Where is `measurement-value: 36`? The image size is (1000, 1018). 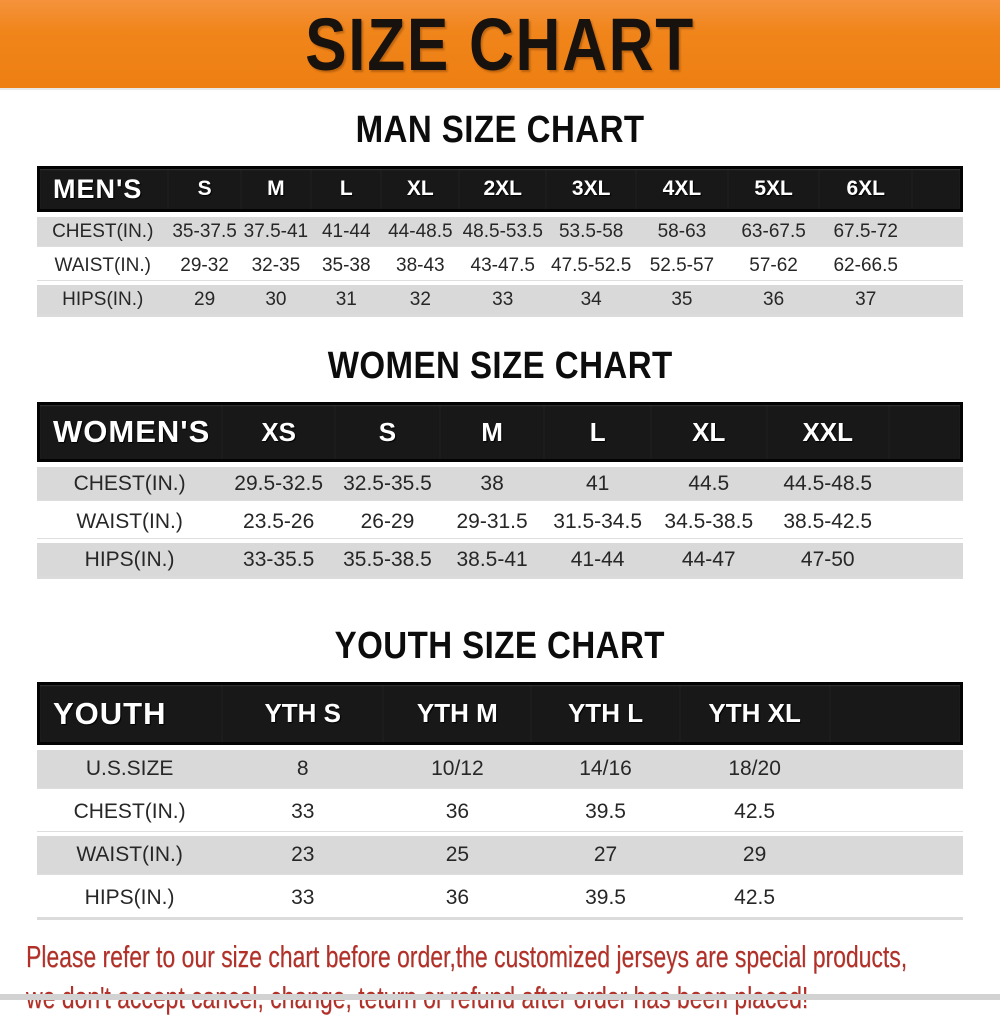
measurement-value: 36 is located at coordinates (773, 299).